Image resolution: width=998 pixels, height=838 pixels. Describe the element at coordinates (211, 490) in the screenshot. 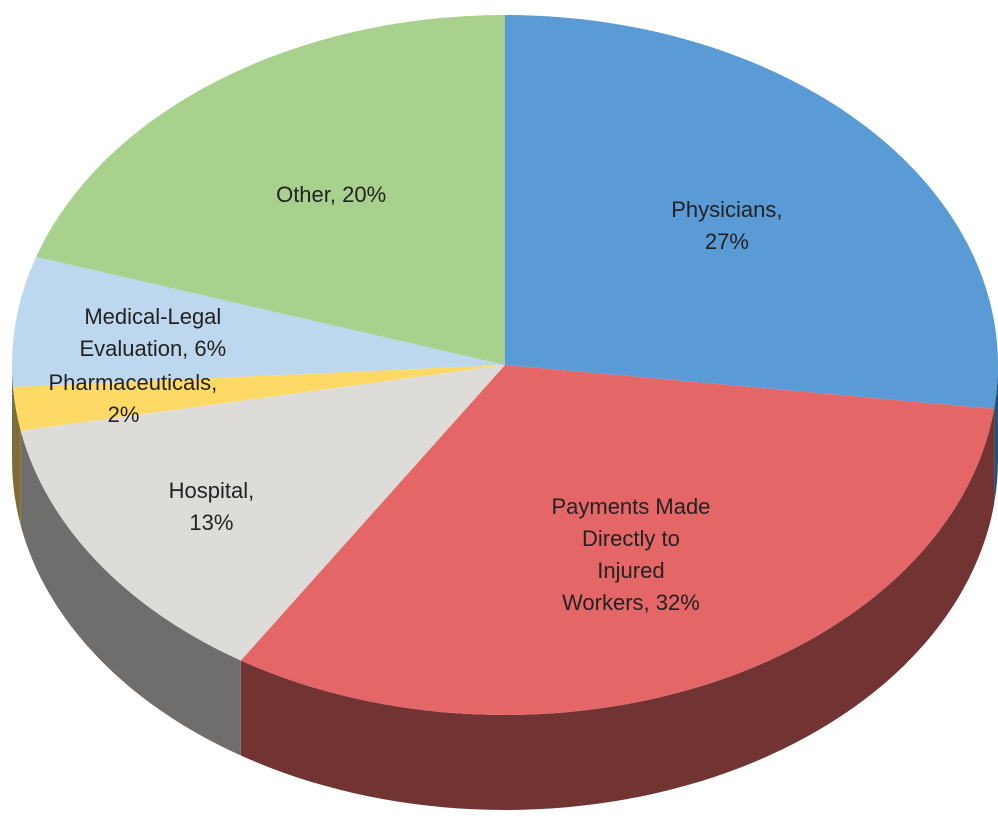

I see `slice-category: Hospital,` at that location.